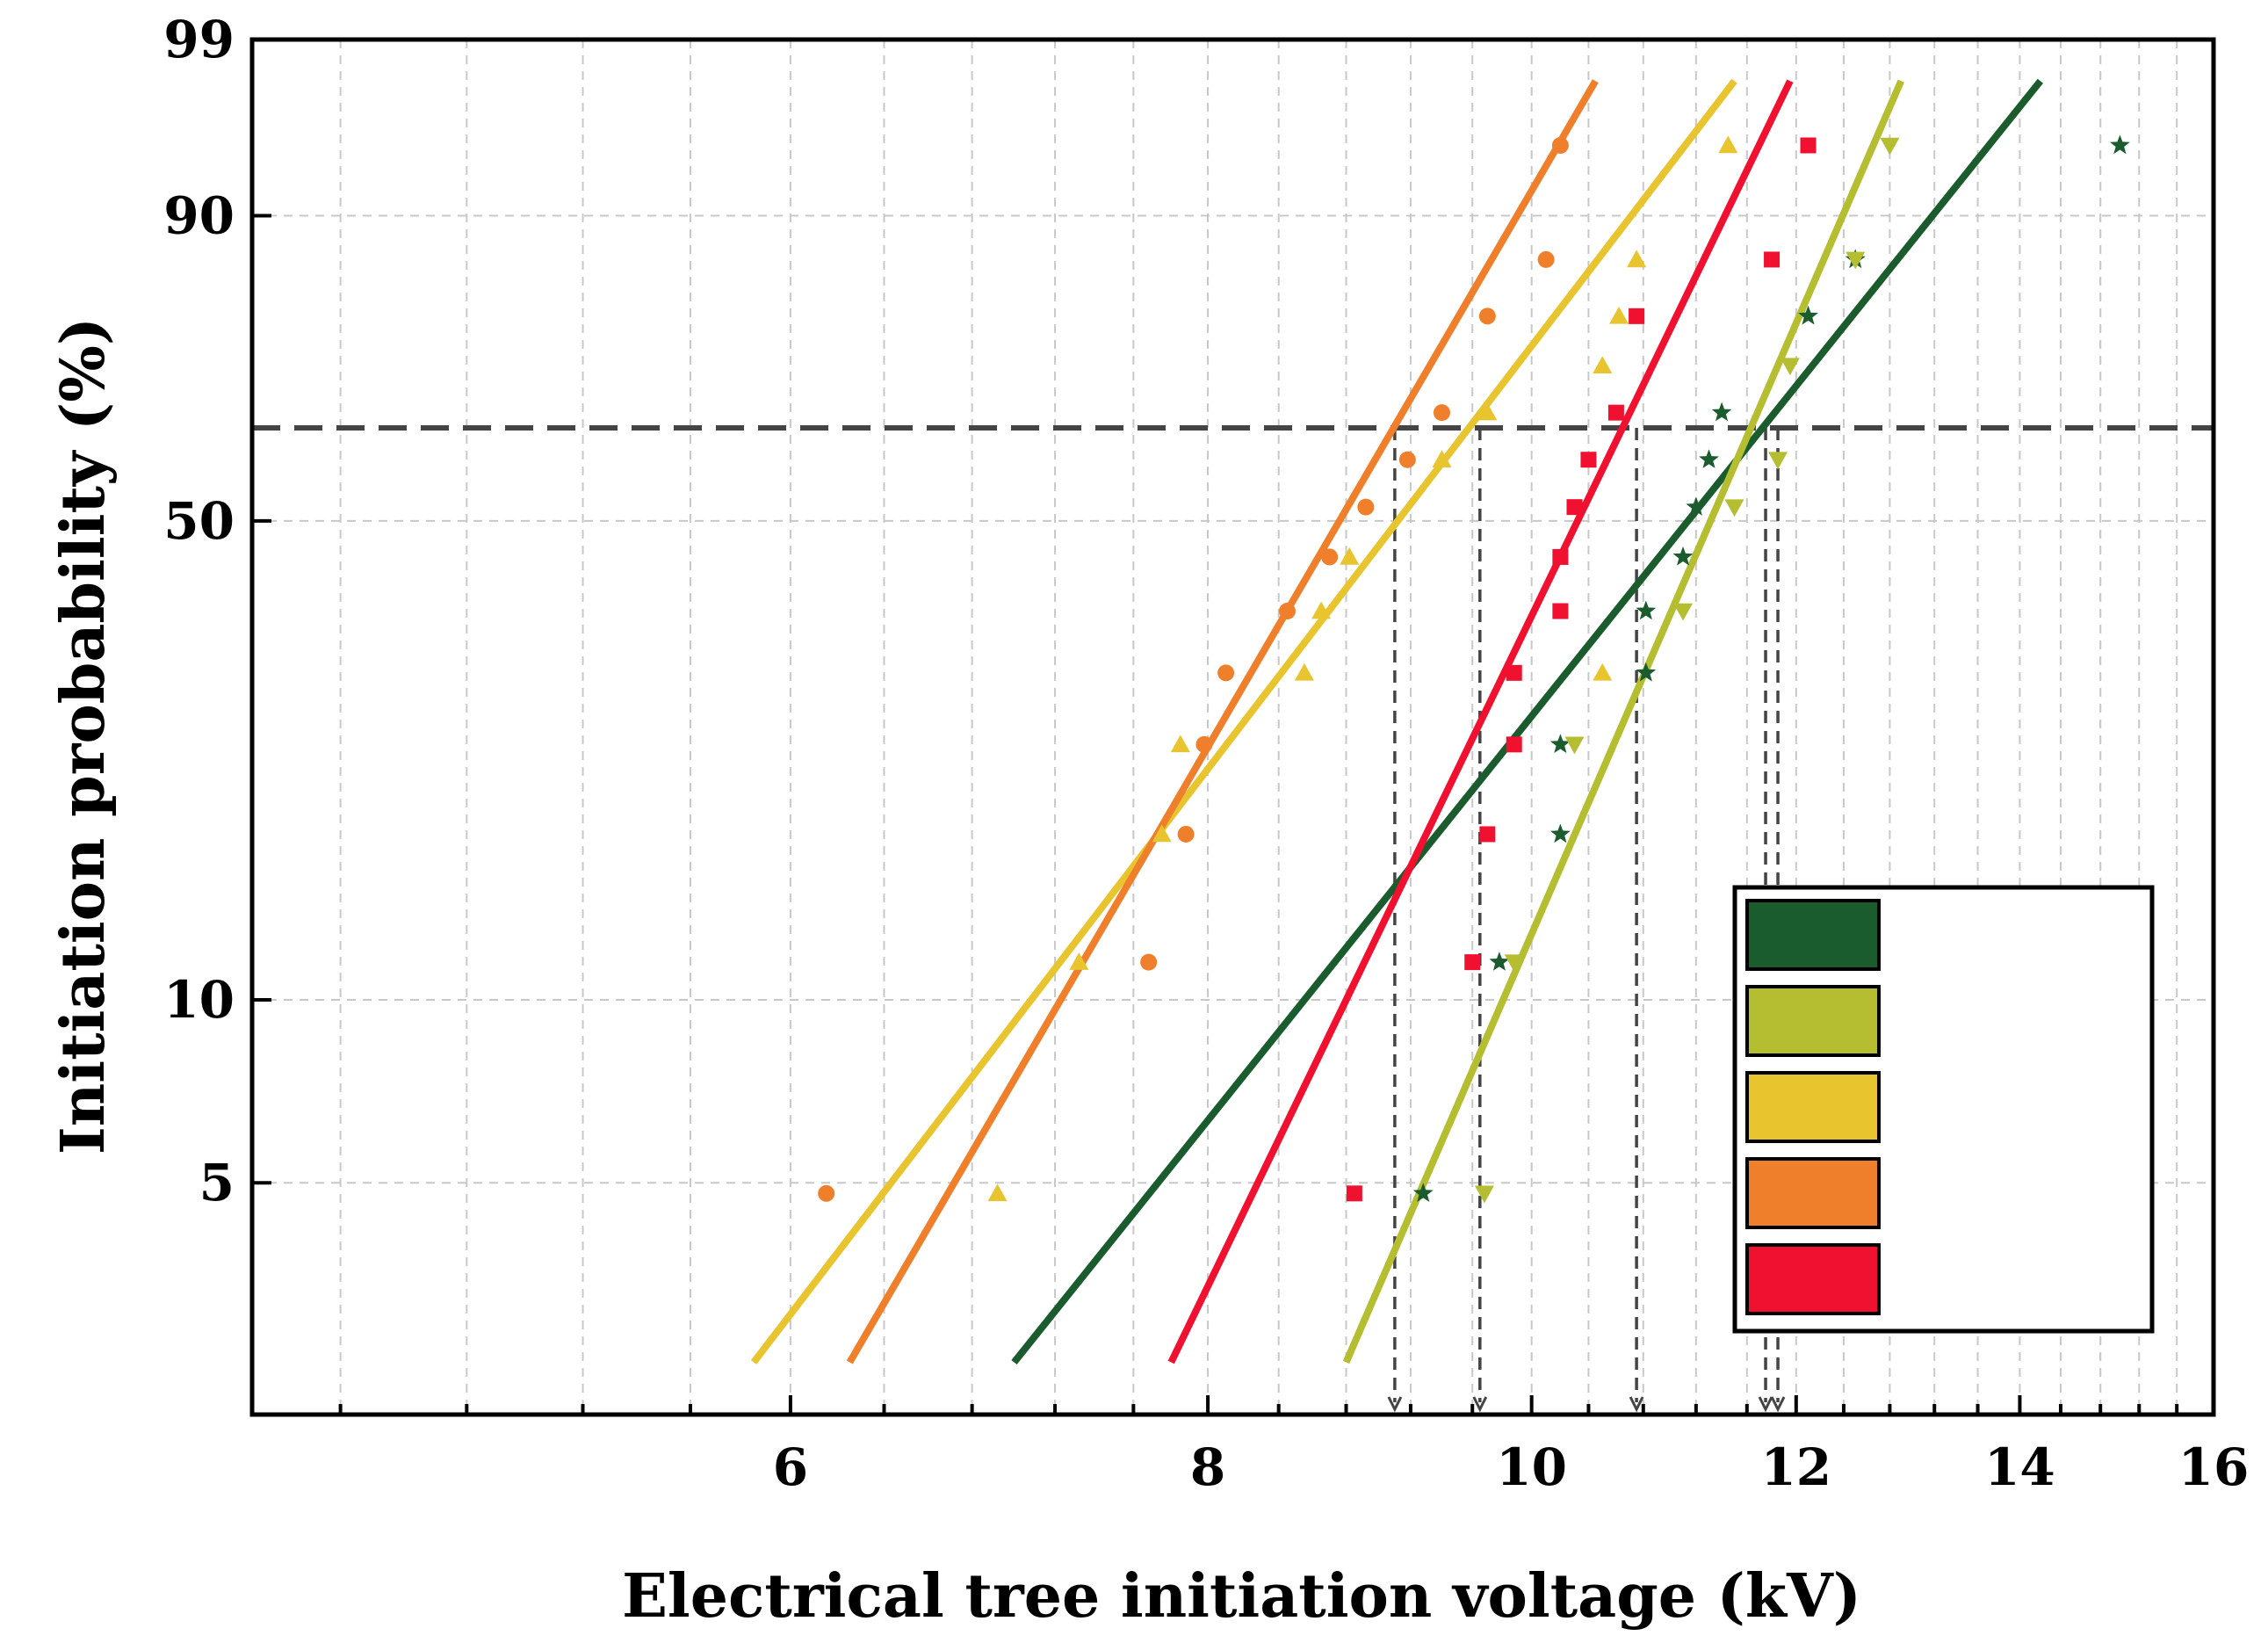  I want to click on y-tick-label: 5, so click(217, 1182).